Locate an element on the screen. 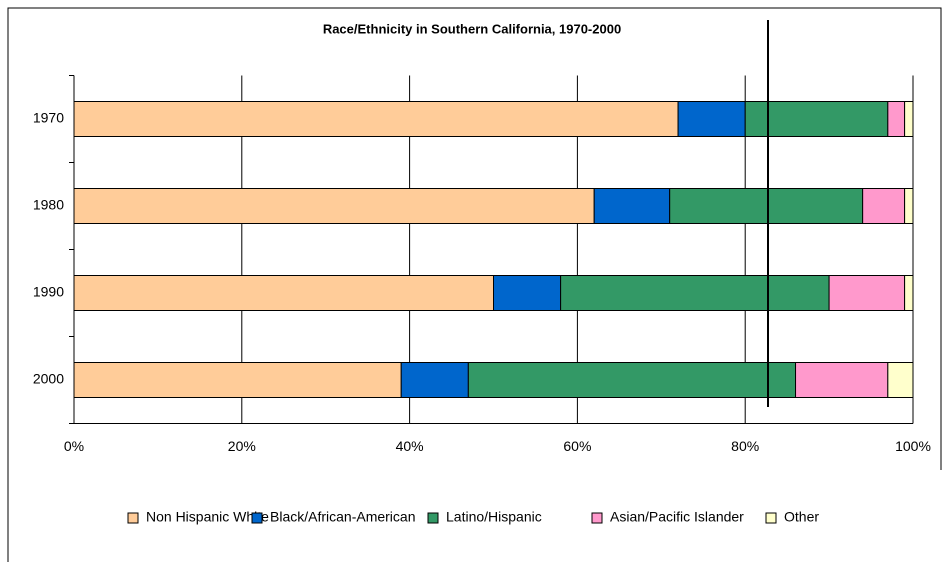  legend-label: Black/African-American is located at coordinates (343, 517).